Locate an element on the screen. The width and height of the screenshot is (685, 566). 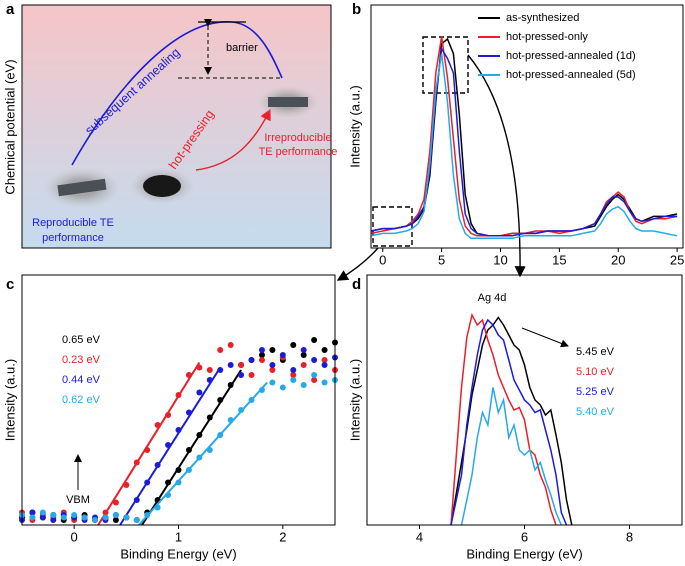
barrier-label: barrier is located at coordinates (242, 48).